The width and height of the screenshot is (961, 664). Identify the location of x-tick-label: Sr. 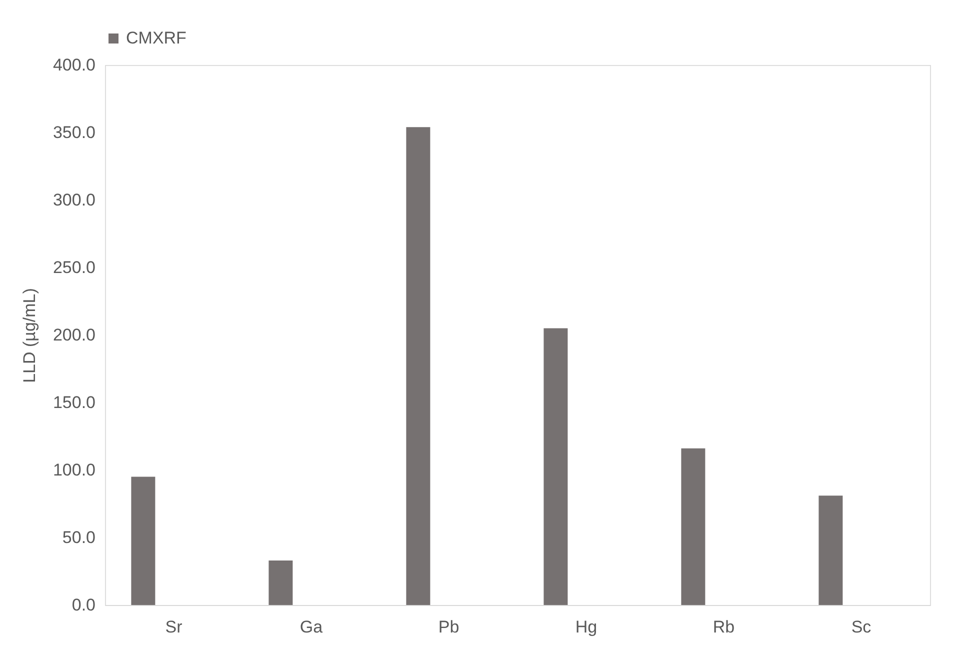
(174, 627).